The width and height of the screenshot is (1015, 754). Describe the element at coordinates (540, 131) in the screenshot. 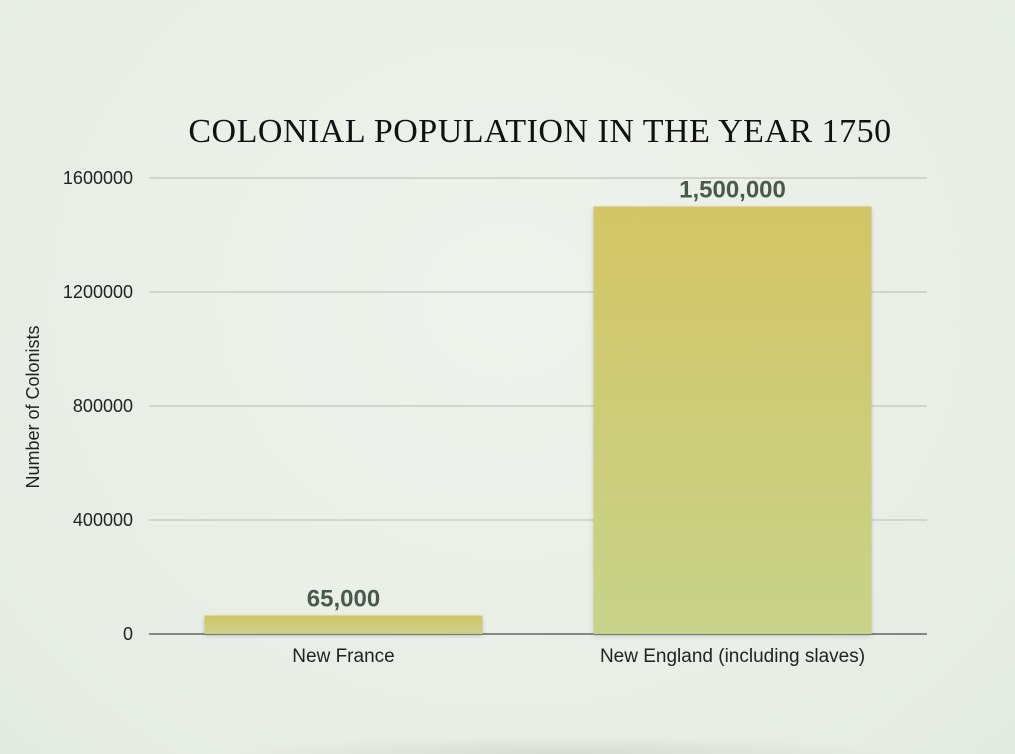

I see `chart-title: COLONIAL POPULATION IN THE YEAR 1750` at that location.